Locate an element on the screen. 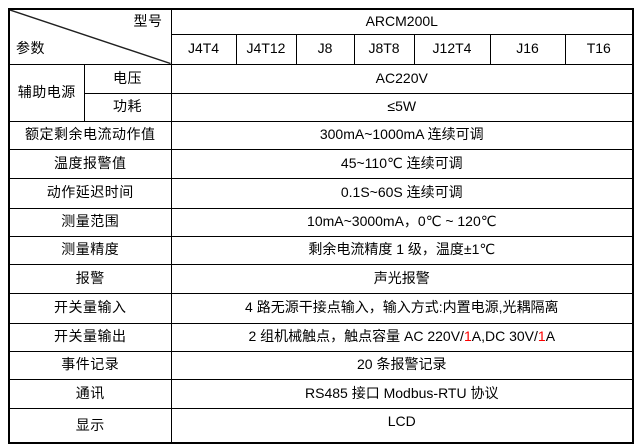  aux-power-label: 辅助电源 is located at coordinates (46, 92).